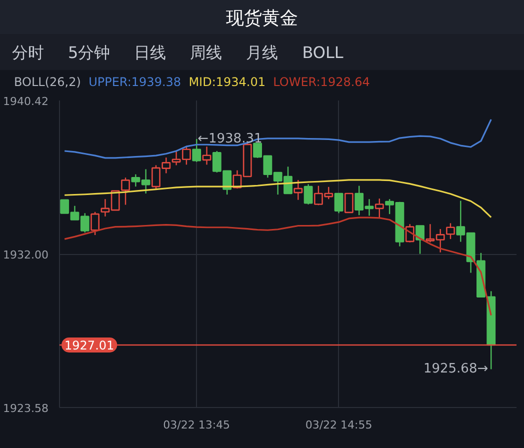 The image size is (524, 448). Describe the element at coordinates (455, 369) in the screenshot. I see `annotation: 1925.68→` at that location.